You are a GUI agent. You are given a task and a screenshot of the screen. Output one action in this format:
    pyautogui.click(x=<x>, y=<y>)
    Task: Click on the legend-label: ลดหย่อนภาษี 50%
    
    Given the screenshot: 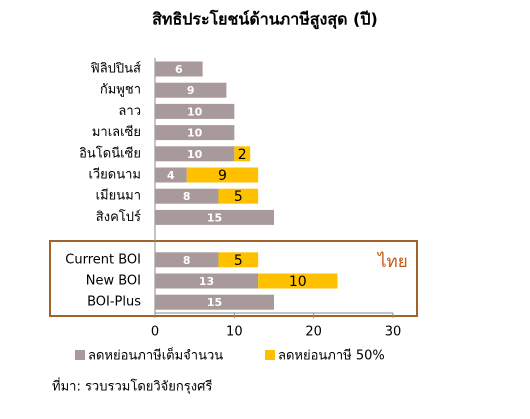 What is the action you would take?
    pyautogui.click(x=331, y=356)
    